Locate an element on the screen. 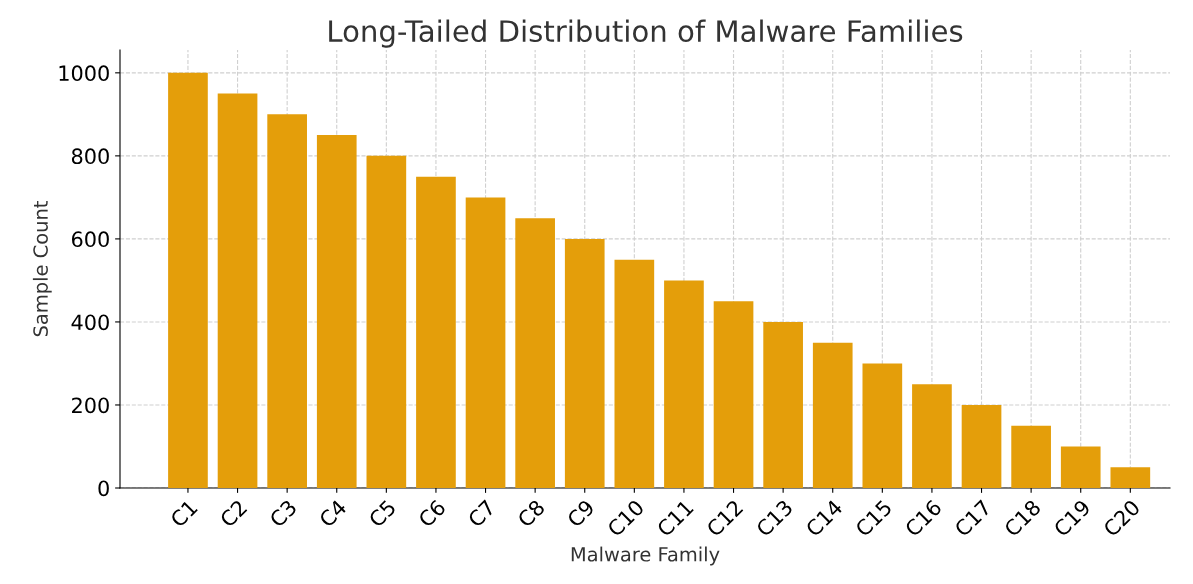 This screenshot has width=1193, height=584. x-tick-label: C14 is located at coordinates (824, 518).